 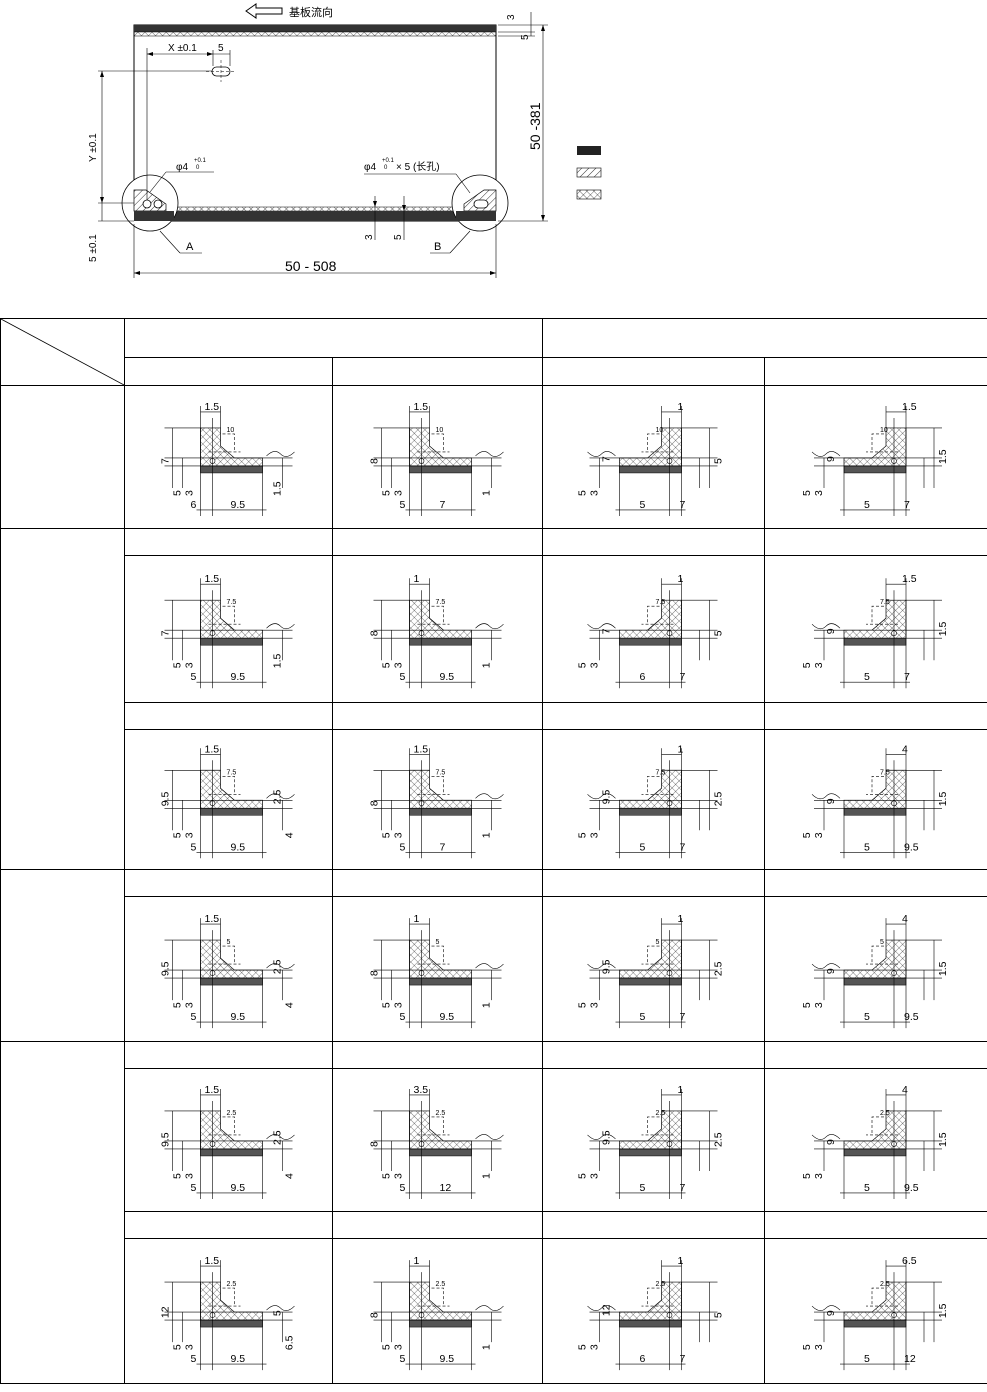 I want to click on profile-labels: 1.57.575 3 1.55 9.5, so click(x=222, y=628).